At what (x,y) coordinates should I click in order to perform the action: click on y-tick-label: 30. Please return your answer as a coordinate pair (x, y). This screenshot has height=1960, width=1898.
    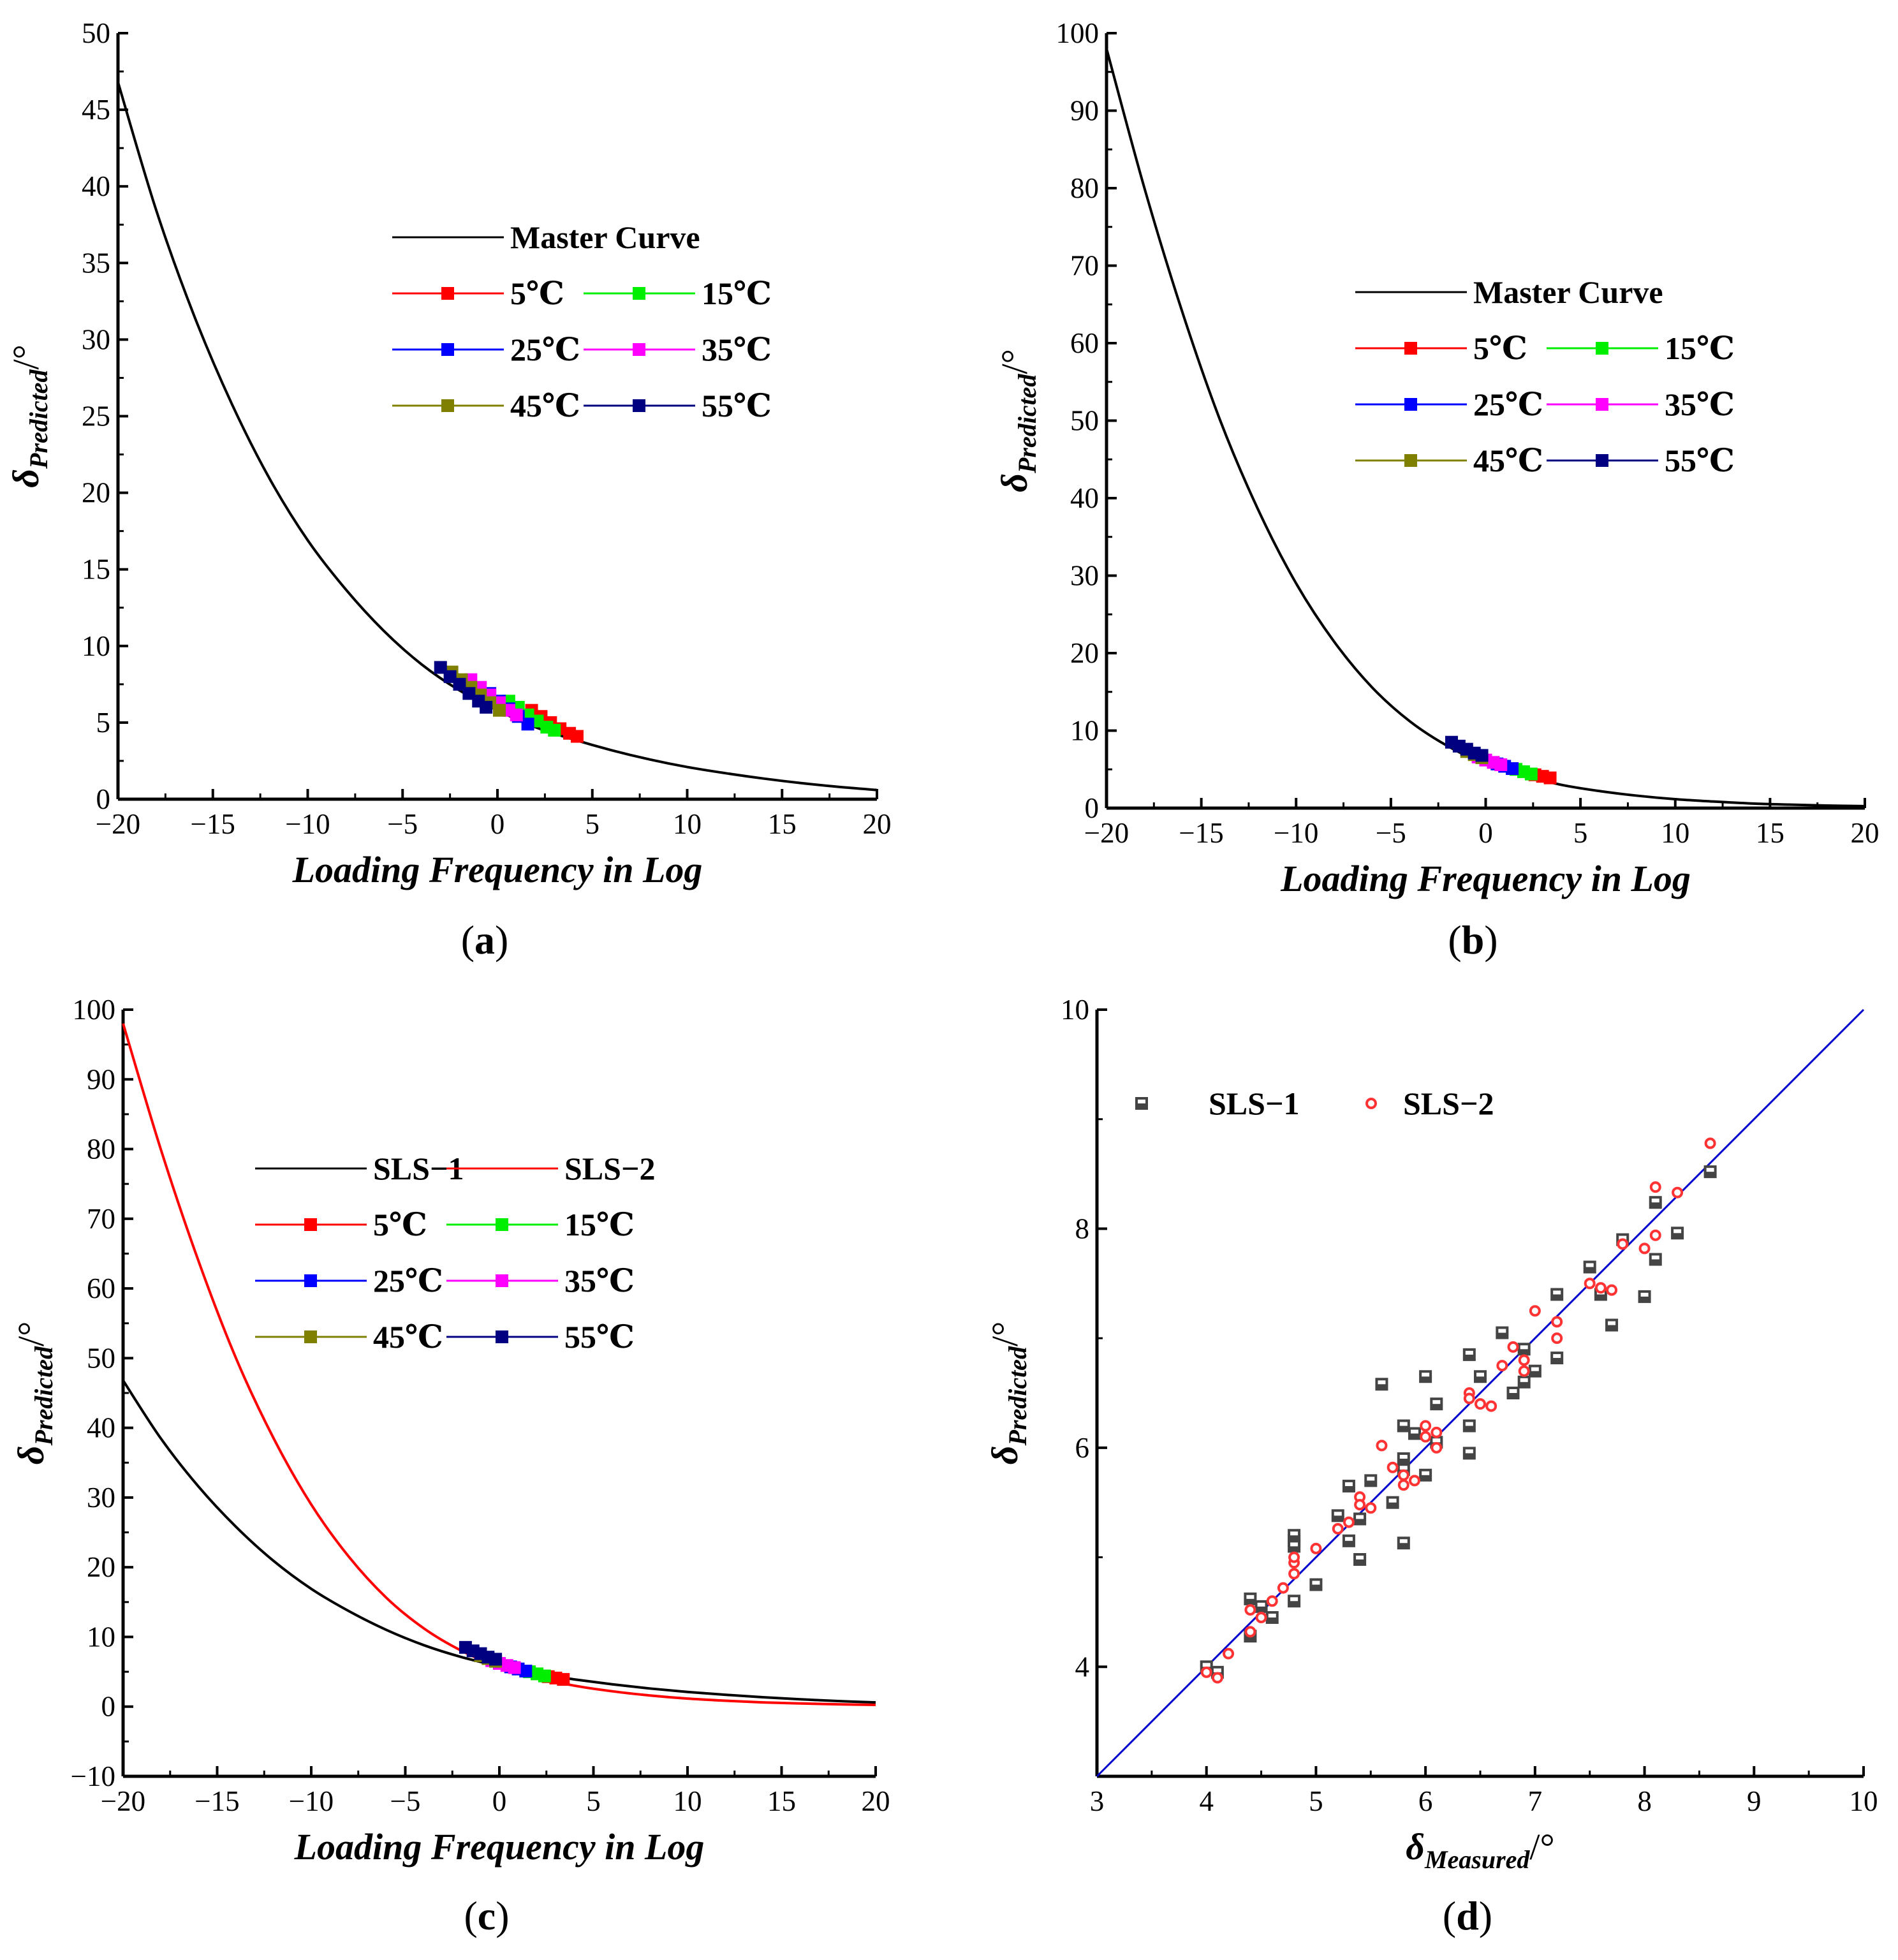
    Looking at the image, I should click on (101, 1498).